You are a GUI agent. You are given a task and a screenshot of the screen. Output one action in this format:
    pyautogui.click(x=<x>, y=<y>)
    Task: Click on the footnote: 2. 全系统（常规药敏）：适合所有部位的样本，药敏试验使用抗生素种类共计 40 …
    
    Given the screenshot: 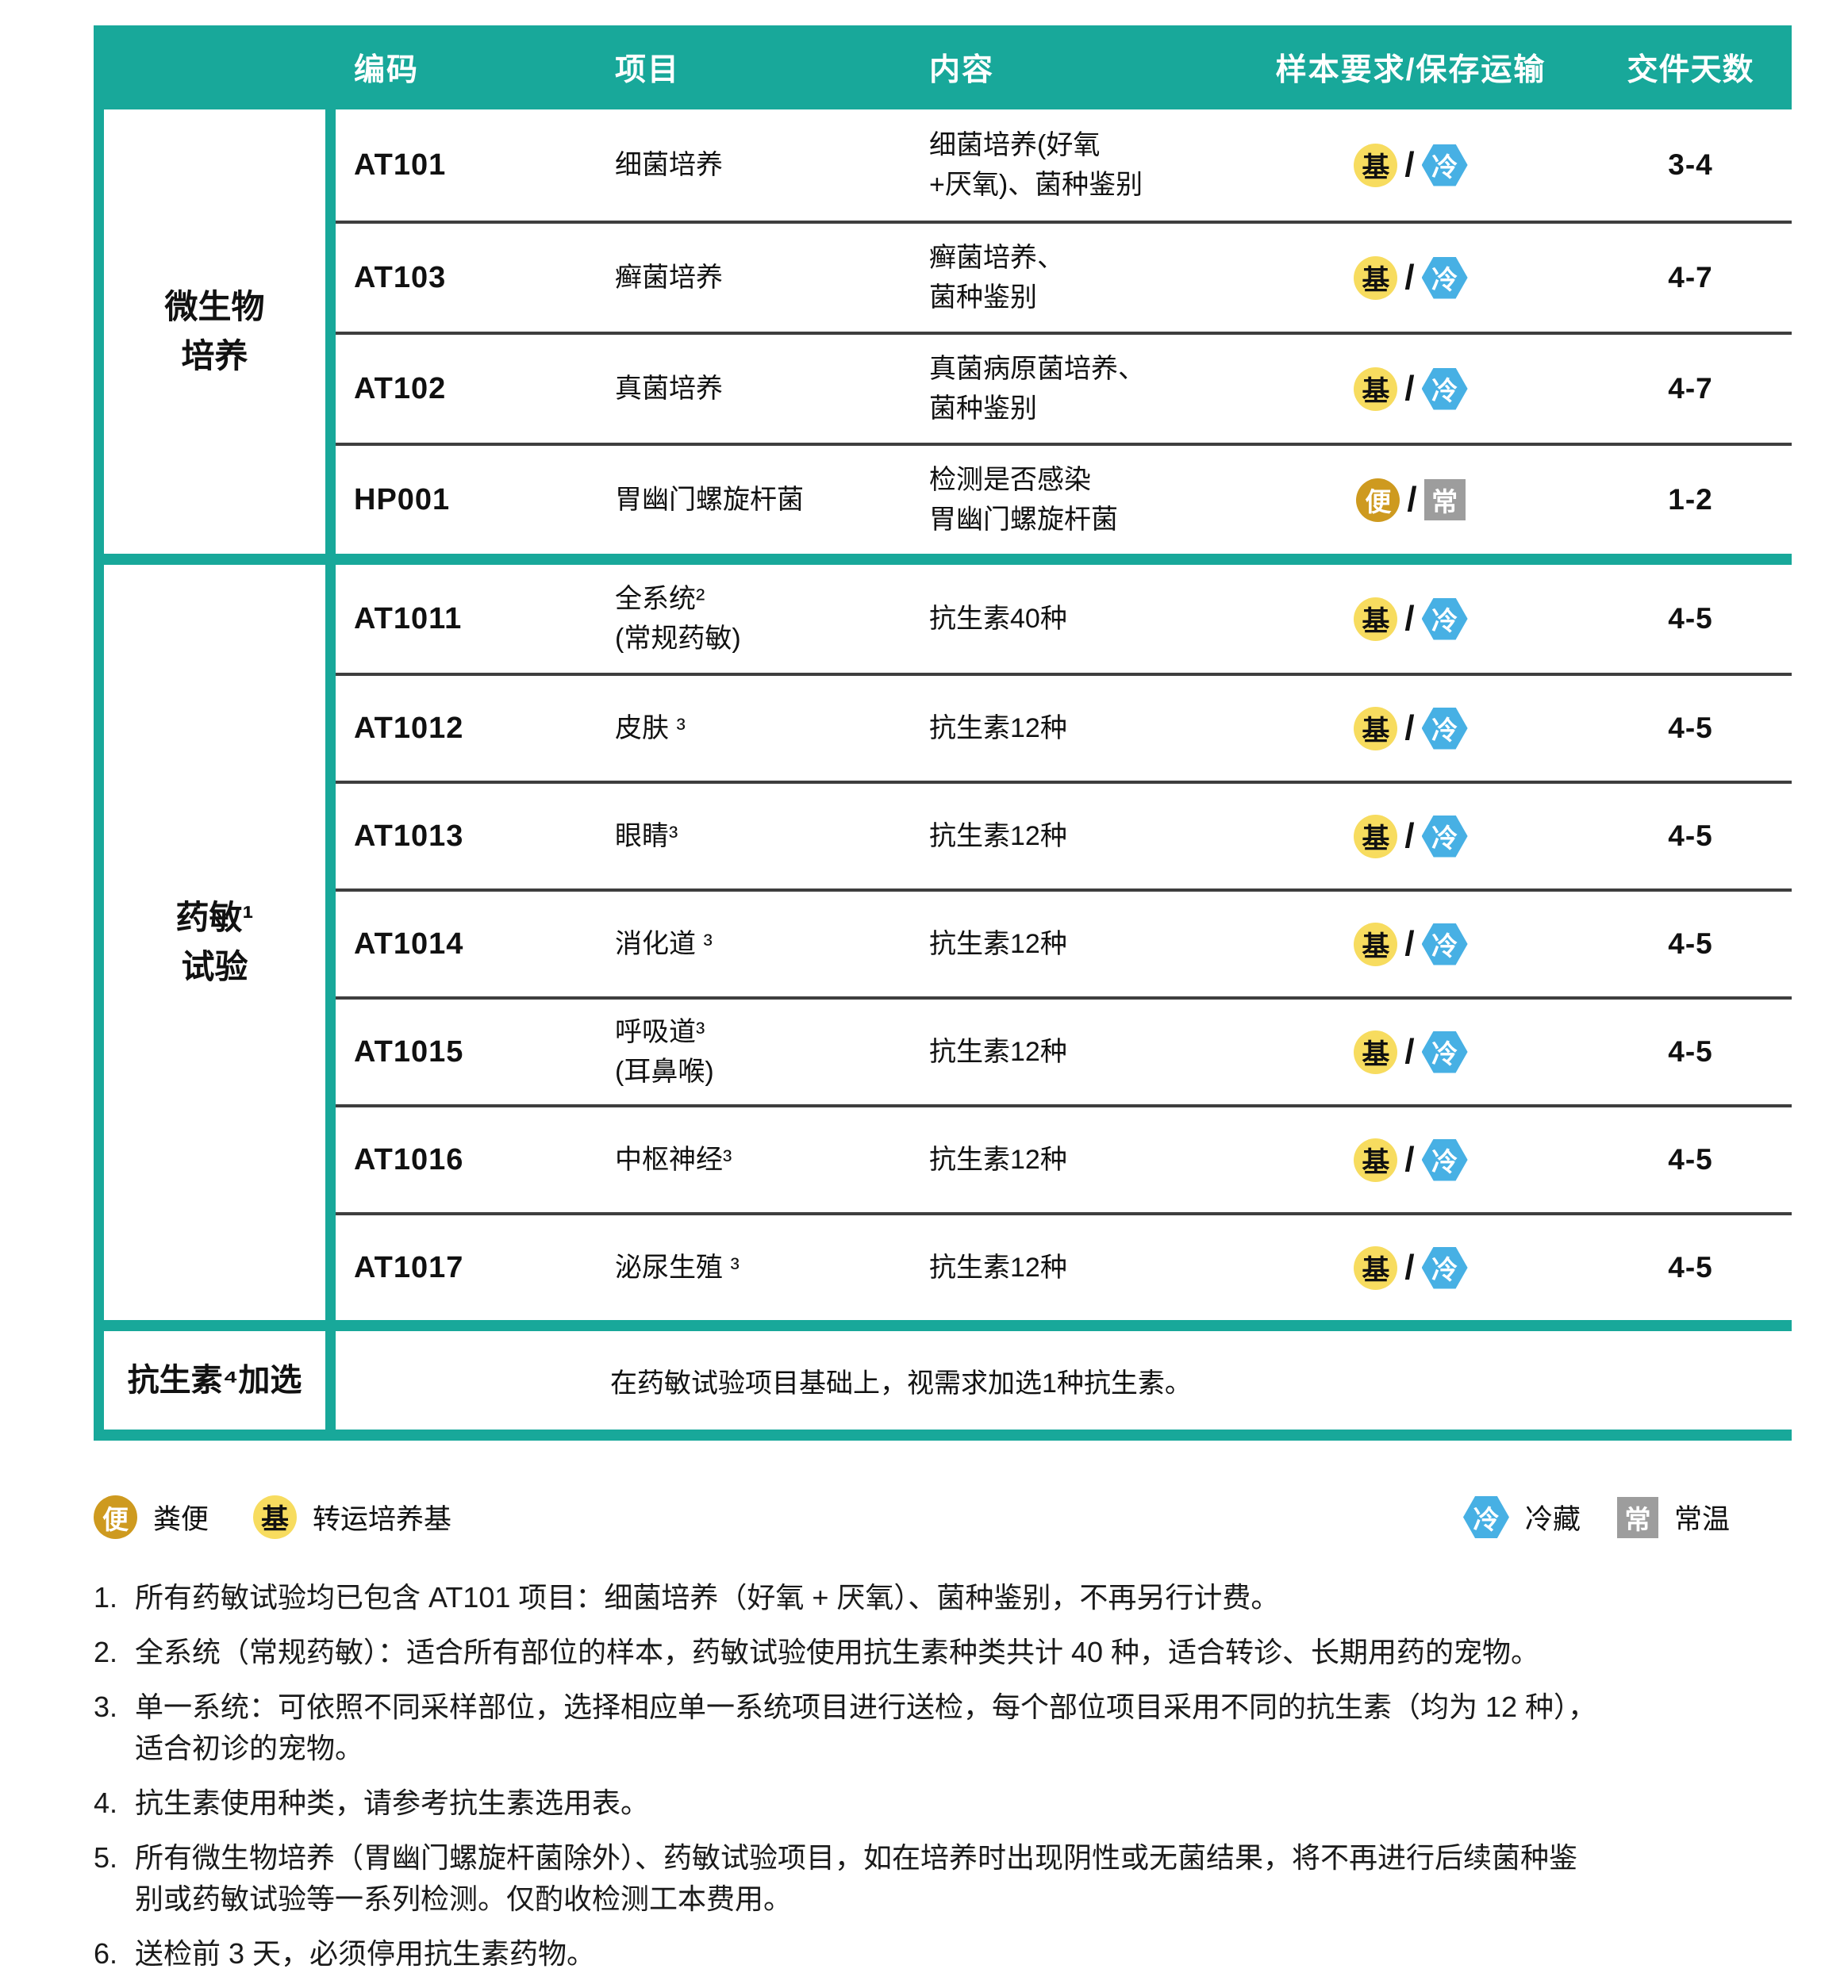 What is the action you would take?
    pyautogui.click(x=943, y=1653)
    